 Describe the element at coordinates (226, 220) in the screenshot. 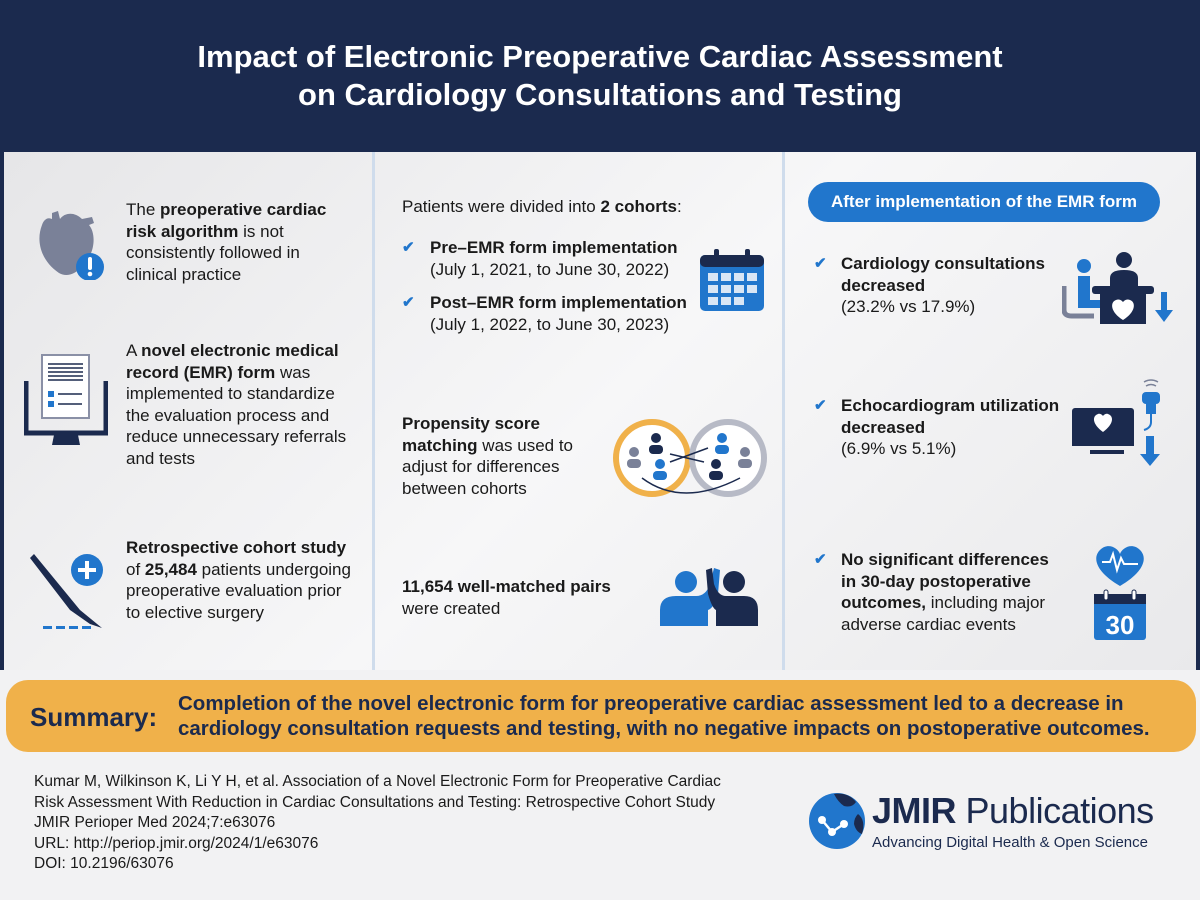

I see `text-bold: preoperative cardiac risk algorithm` at that location.